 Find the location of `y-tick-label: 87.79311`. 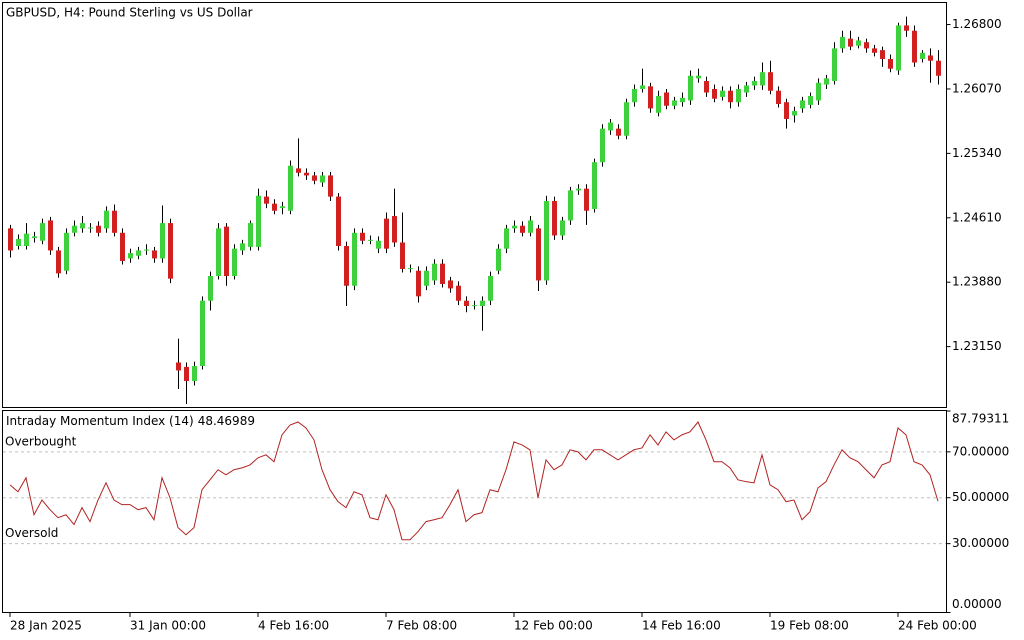

y-tick-label: 87.79311 is located at coordinates (980, 419).